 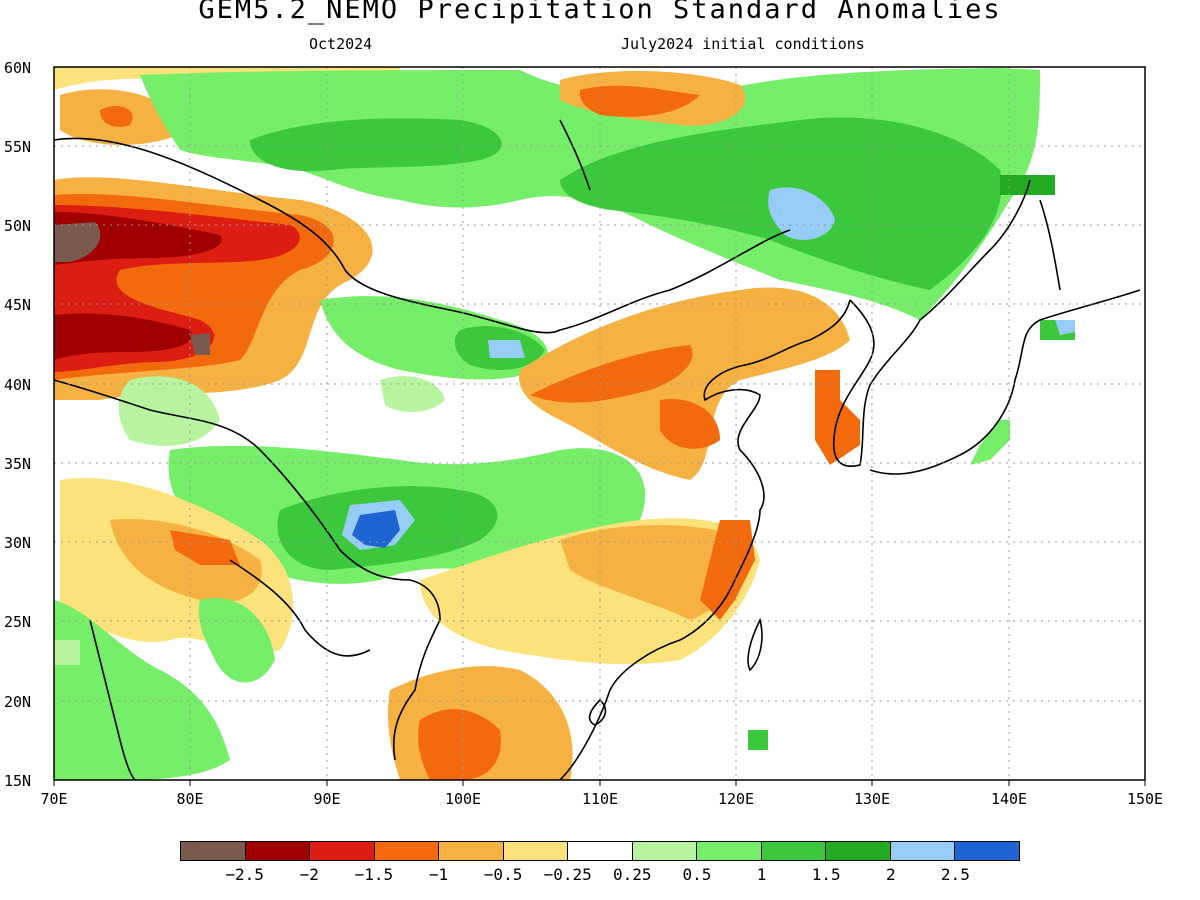 What do you see at coordinates (599, 783) in the screenshot?
I see `tick-marks` at bounding box center [599, 783].